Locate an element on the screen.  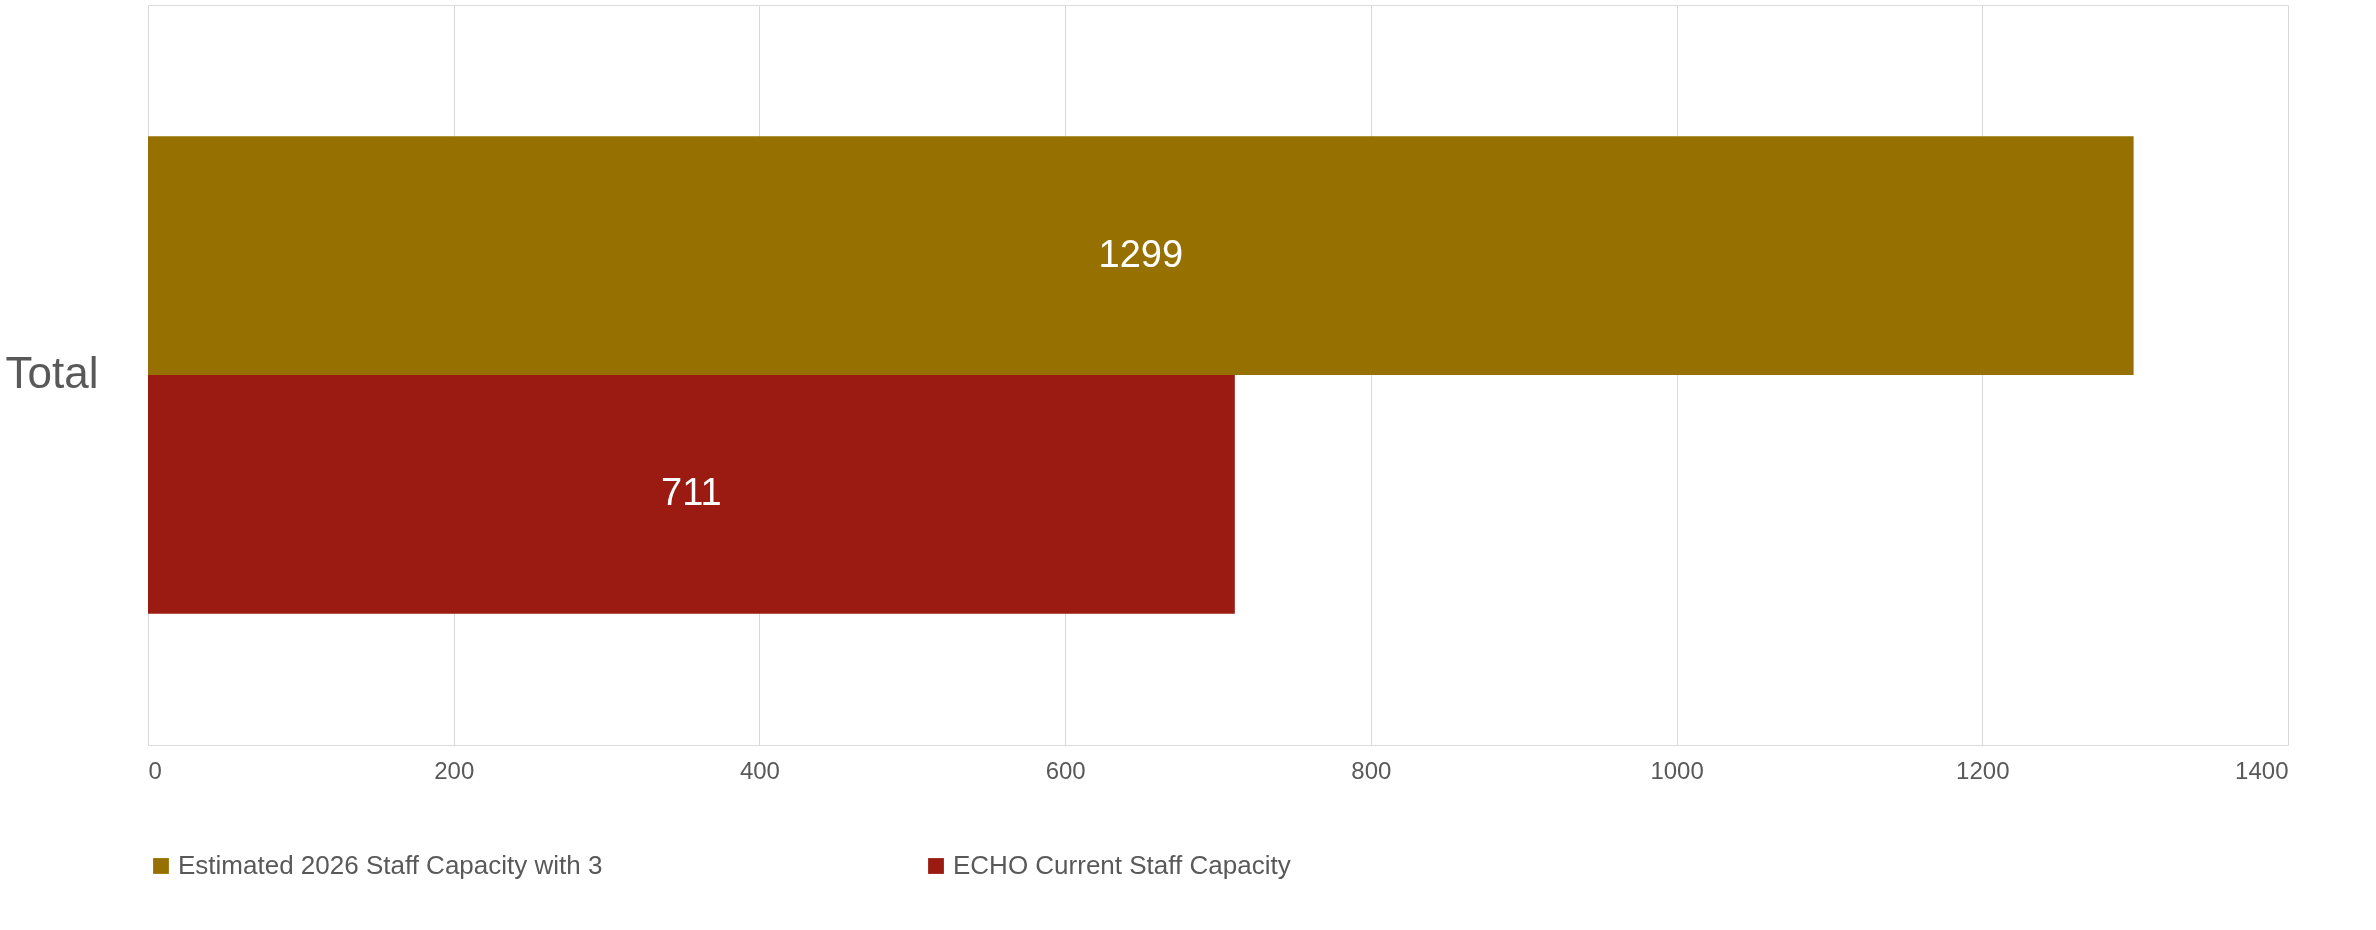
data-label: 1299 is located at coordinates (1141, 253).